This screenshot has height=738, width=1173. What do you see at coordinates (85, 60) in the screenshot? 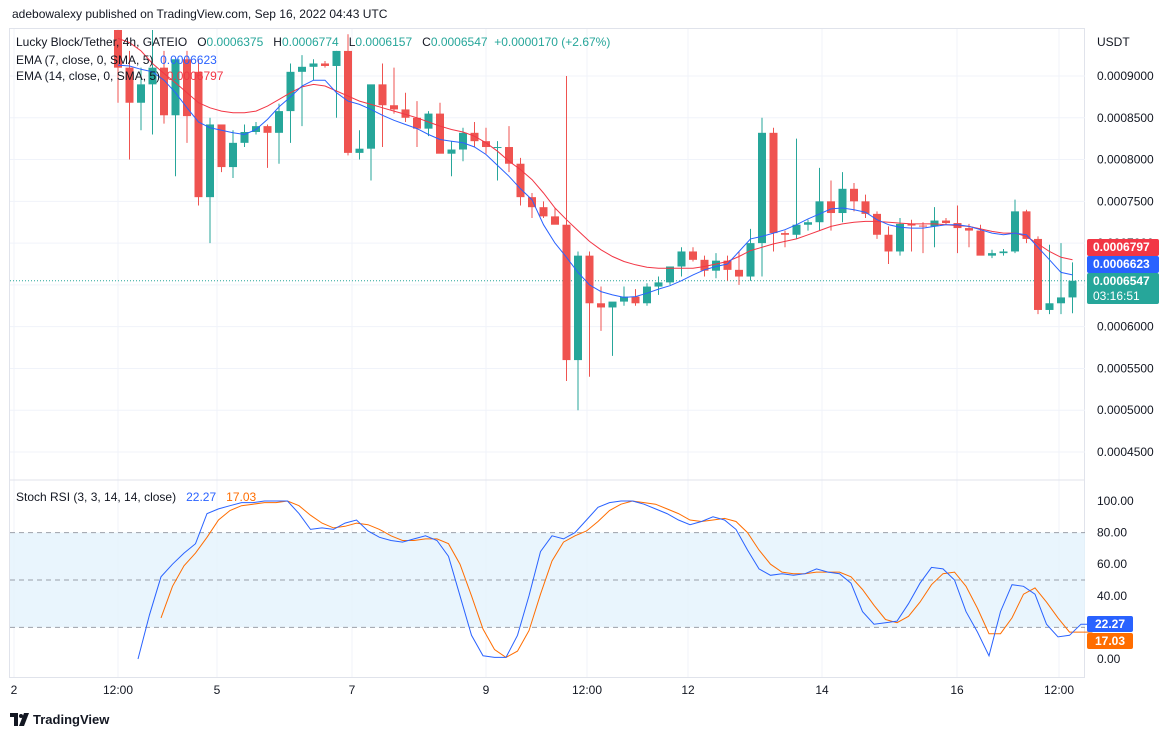
I see `ema1-label: EMA (7, close, 0, SMA, 5)` at bounding box center [85, 60].